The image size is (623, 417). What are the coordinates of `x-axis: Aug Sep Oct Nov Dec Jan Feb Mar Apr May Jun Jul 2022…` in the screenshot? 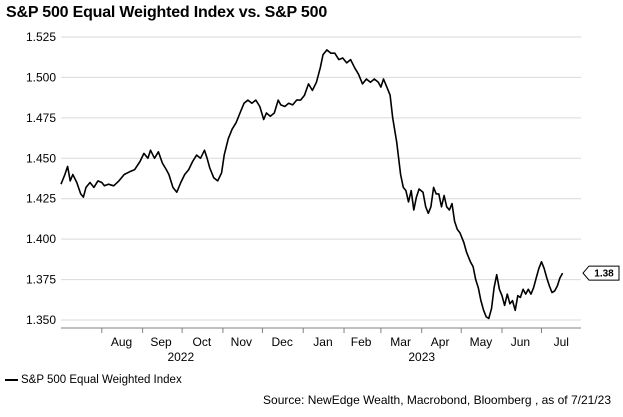 It's located at (335, 346).